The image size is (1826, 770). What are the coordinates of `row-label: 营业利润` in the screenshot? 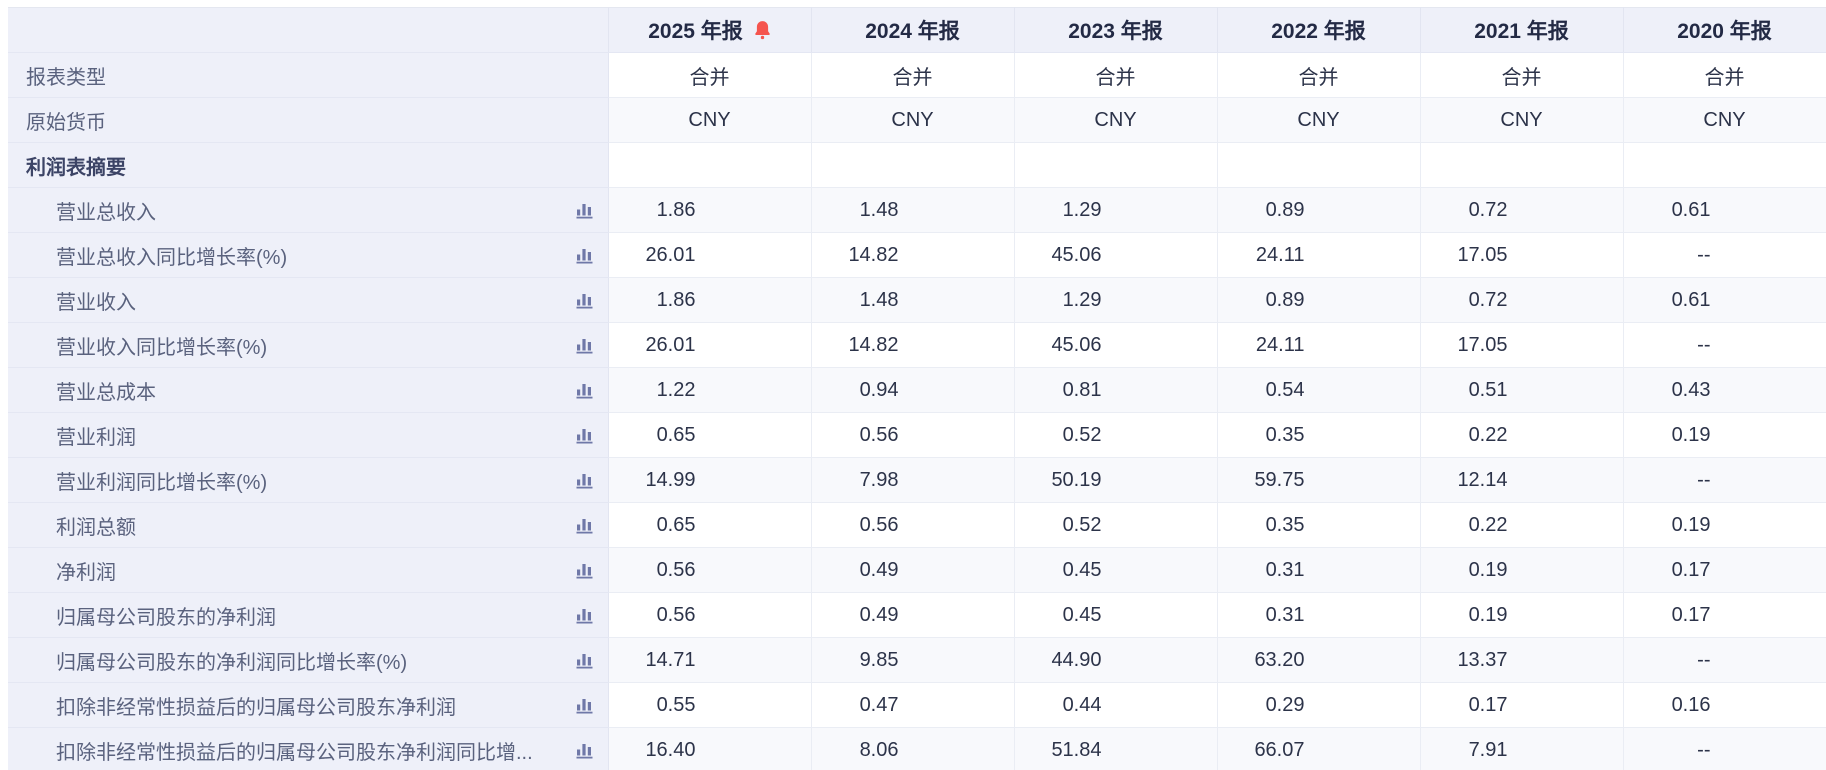 It's located at (96, 437).